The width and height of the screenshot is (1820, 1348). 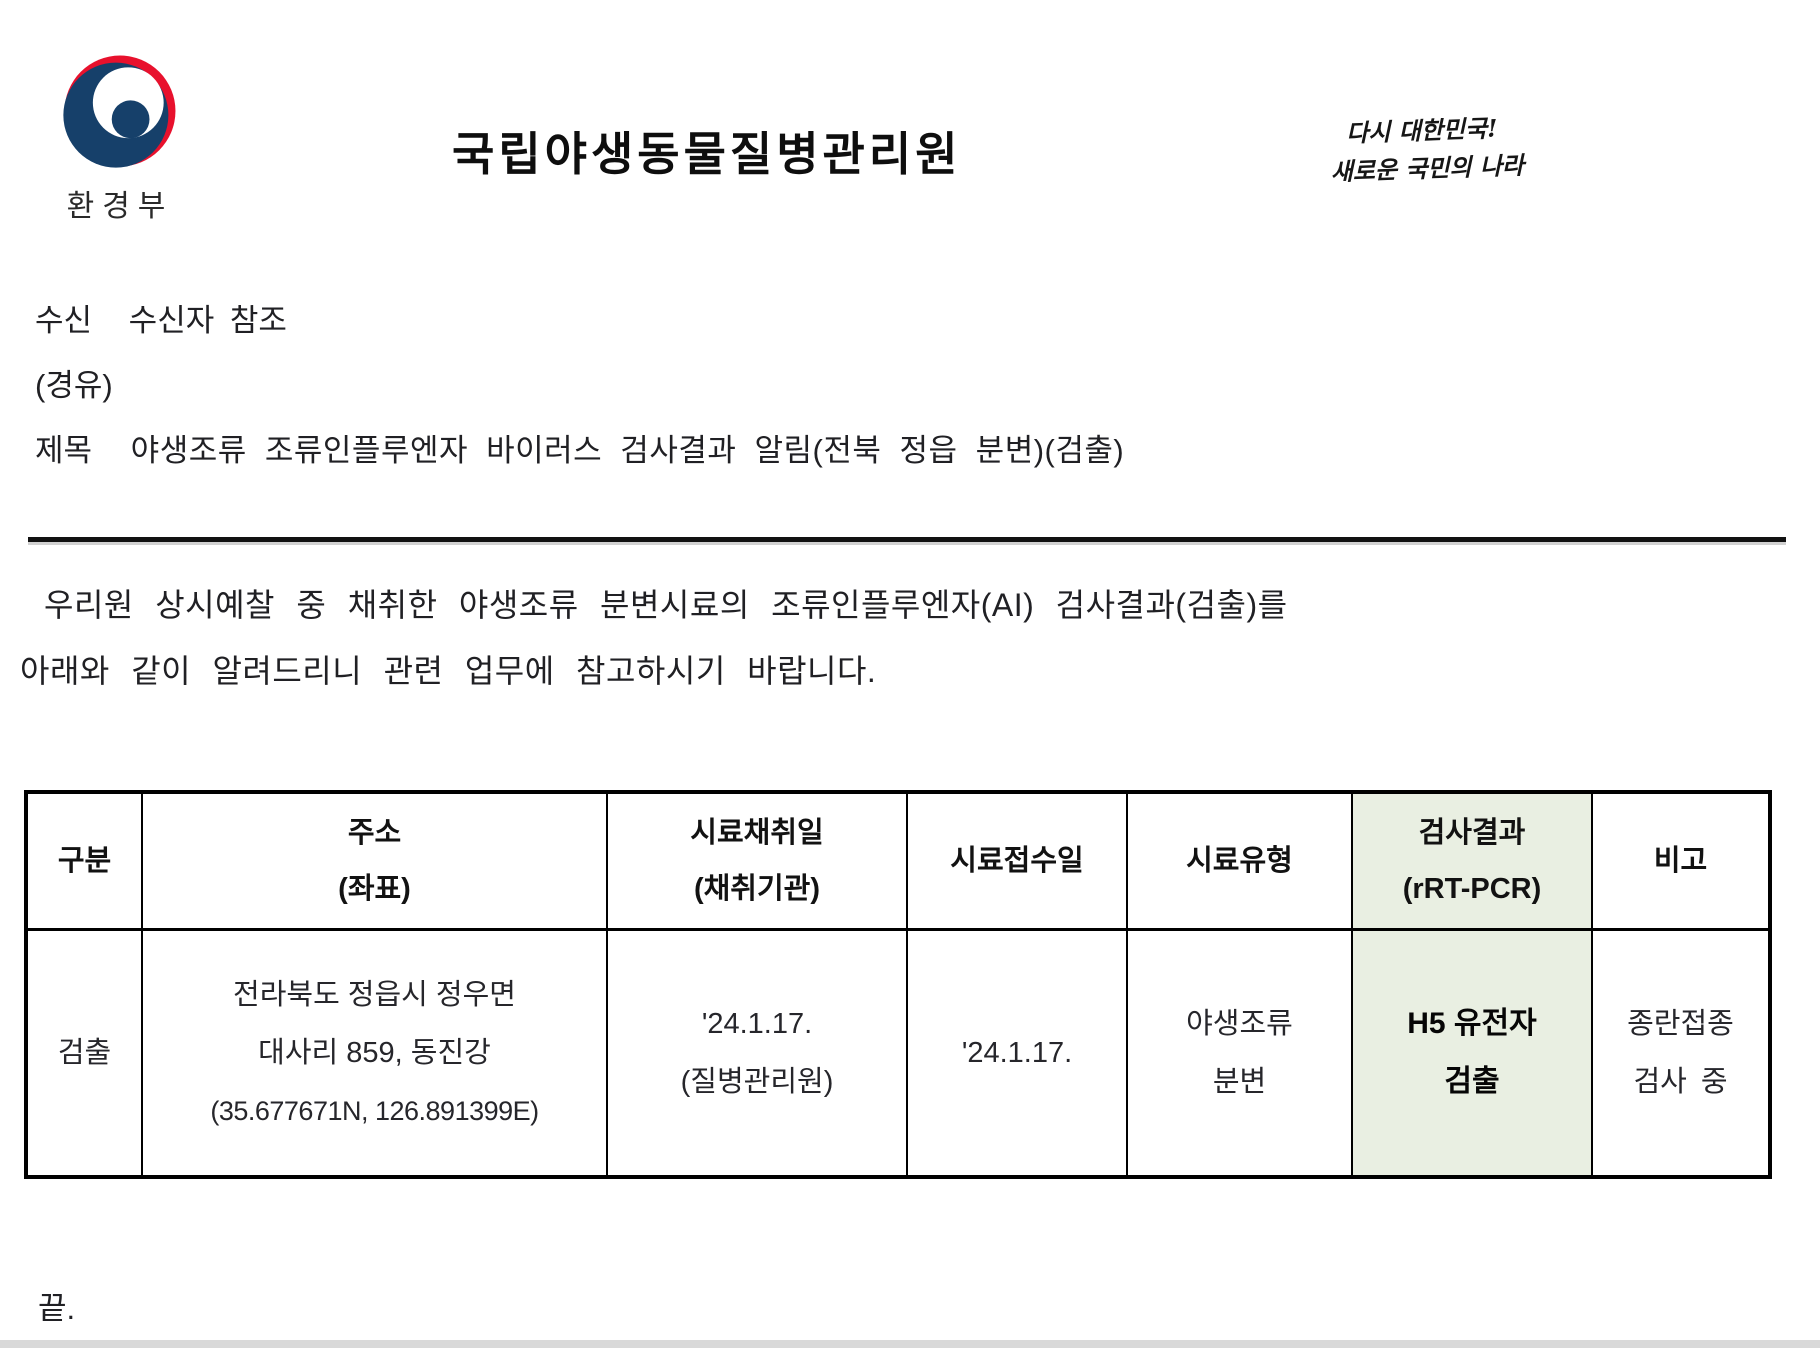 I want to click on cell-receipt-date: '24.1.17., so click(x=1017, y=1053).